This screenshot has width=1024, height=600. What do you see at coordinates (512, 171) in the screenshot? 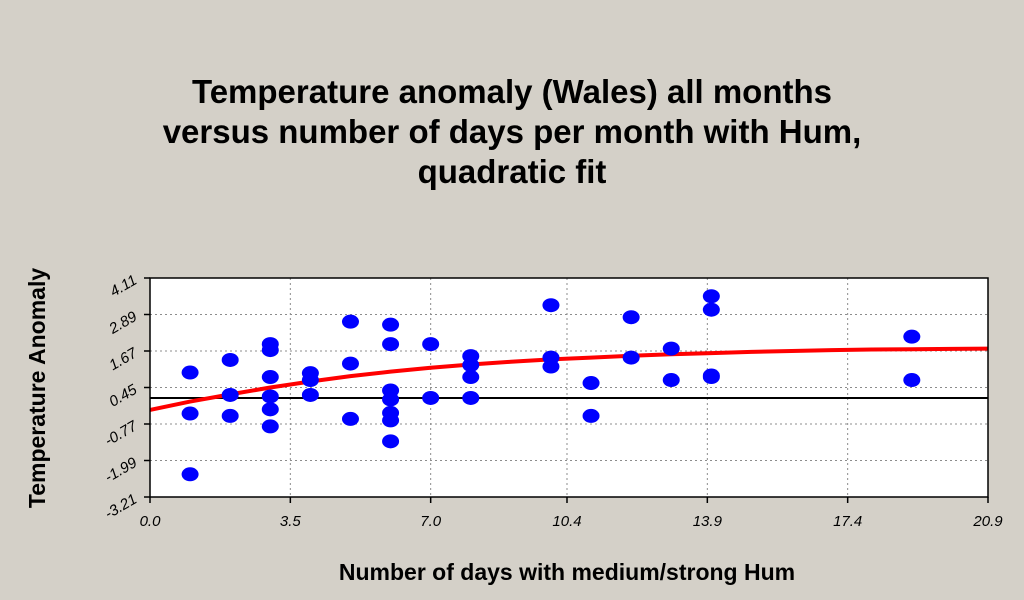
I see `chart-title-line-3: quadratic fit` at bounding box center [512, 171].